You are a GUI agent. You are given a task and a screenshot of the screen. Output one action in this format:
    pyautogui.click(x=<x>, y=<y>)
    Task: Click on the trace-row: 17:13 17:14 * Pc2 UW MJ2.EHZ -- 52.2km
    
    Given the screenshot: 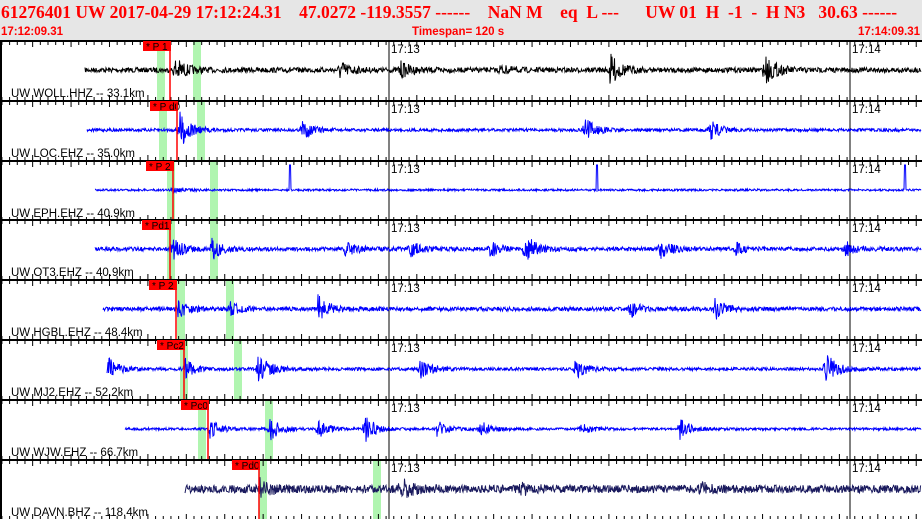 What is the action you would take?
    pyautogui.click(x=461, y=369)
    